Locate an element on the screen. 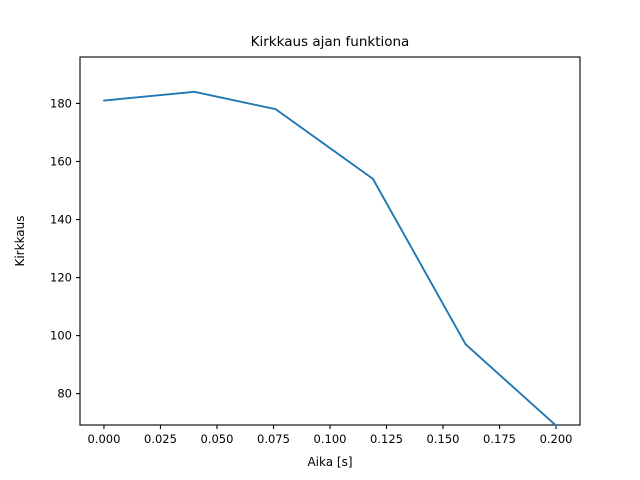 Image resolution: width=640 pixels, height=480 pixels. y-tick-label: 140 is located at coordinates (61, 220).